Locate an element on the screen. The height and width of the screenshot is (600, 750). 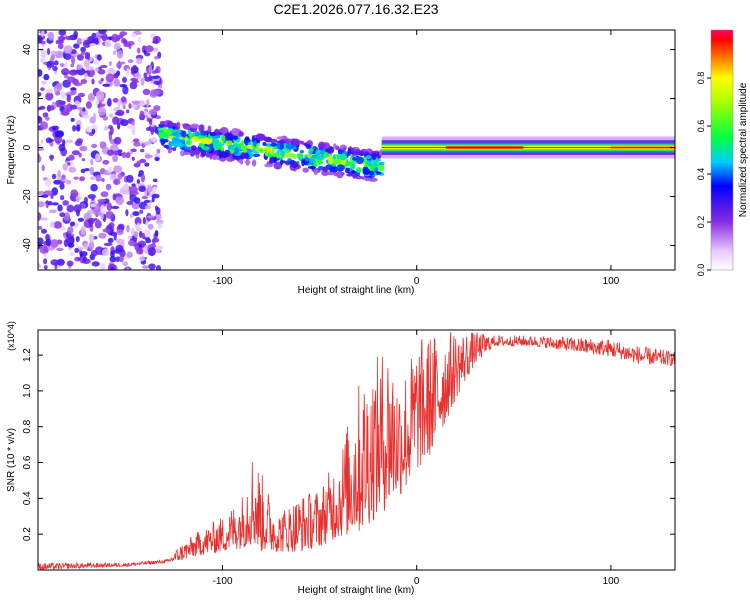
y-tick-label: 0.6 is located at coordinates (27, 462).